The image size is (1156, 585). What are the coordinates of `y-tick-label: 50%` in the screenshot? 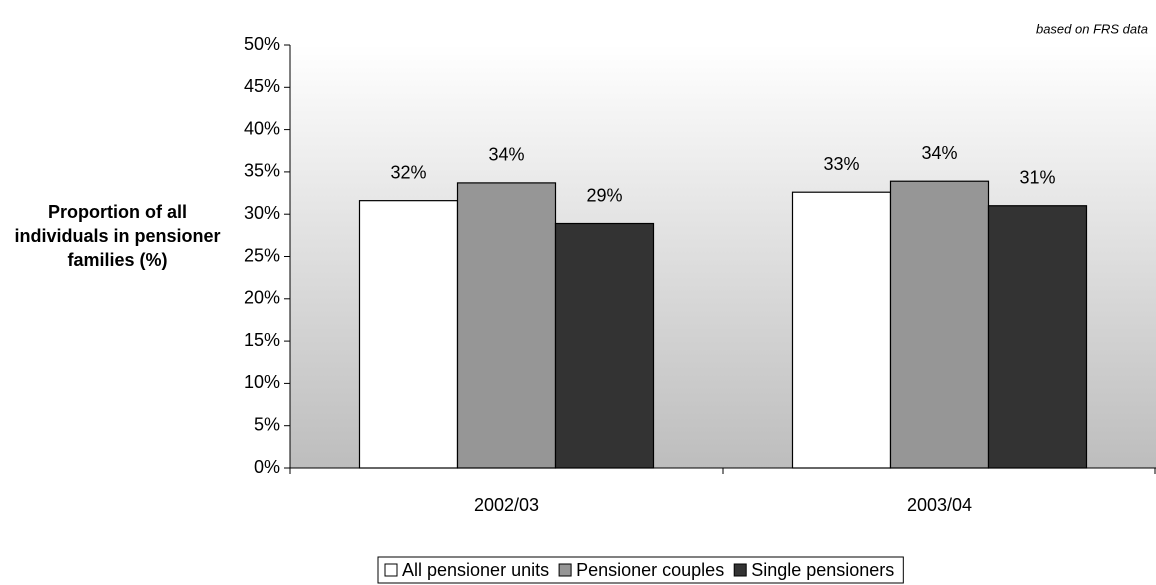 It's located at (262, 44).